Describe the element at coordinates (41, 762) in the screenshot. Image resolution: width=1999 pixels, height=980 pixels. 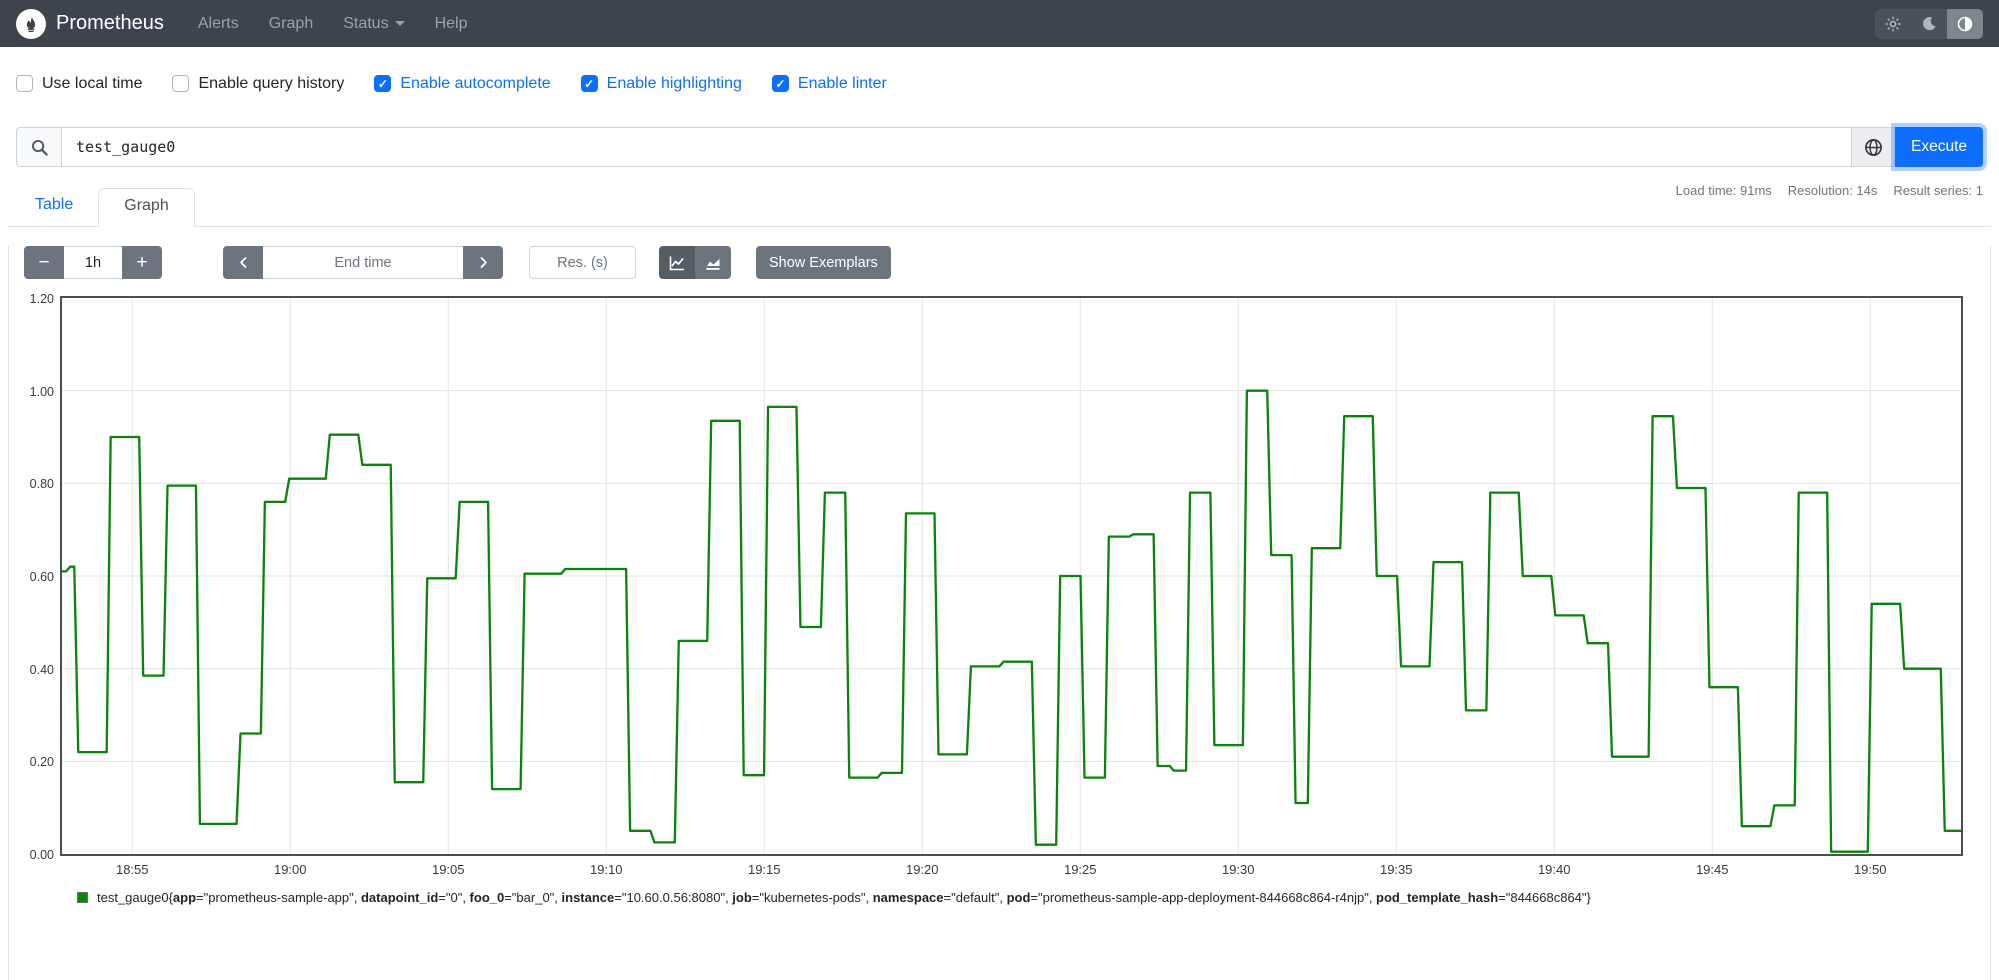
I see `y-axis-tick-label: 0.20` at that location.